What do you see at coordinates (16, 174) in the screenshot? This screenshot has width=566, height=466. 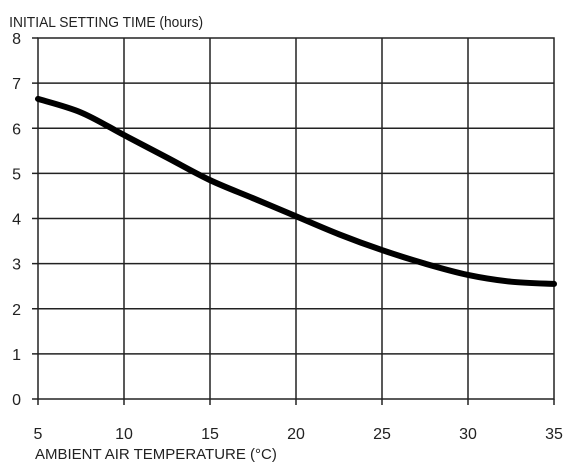 I see `y-tick-label: 5` at bounding box center [16, 174].